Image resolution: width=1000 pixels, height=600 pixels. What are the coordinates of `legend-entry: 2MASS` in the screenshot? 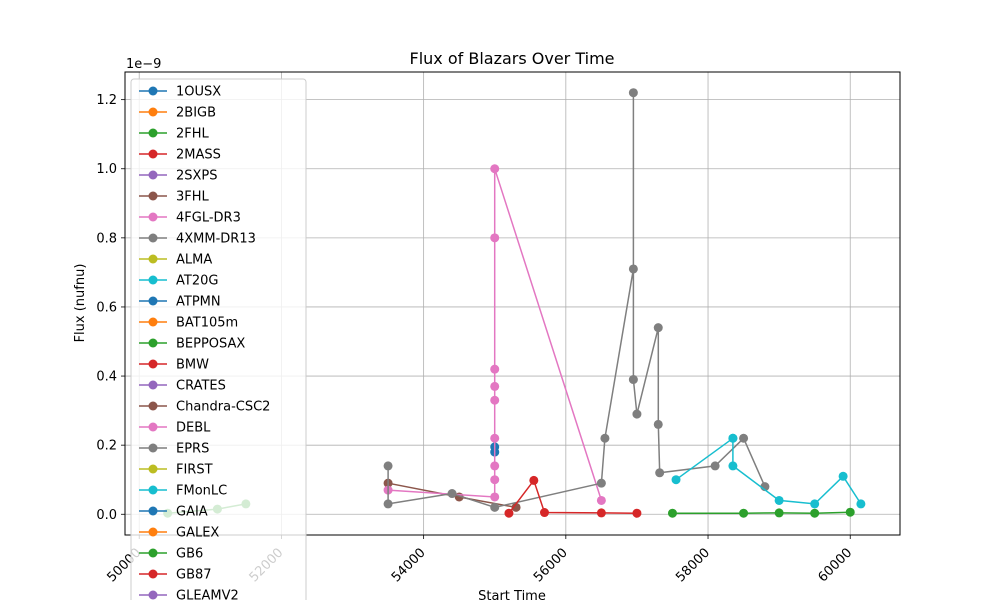 It's located at (180, 155).